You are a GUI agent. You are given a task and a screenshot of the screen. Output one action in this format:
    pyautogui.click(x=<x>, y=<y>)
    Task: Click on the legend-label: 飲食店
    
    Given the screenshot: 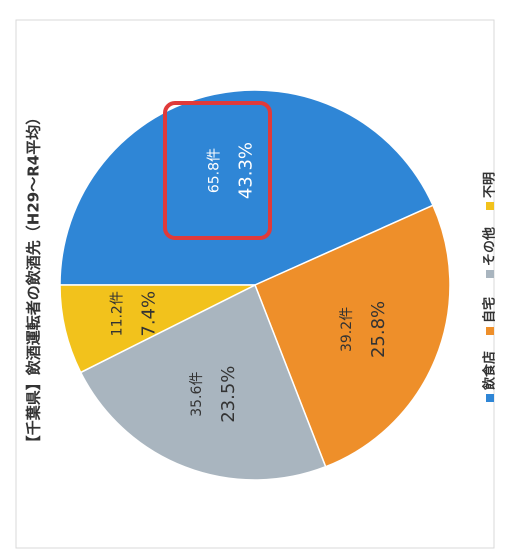 What is the action you would take?
    pyautogui.click(x=490, y=371)
    